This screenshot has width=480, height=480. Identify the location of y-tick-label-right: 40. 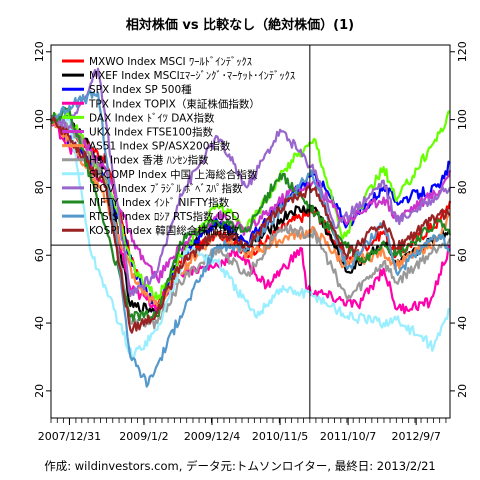
(462, 323).